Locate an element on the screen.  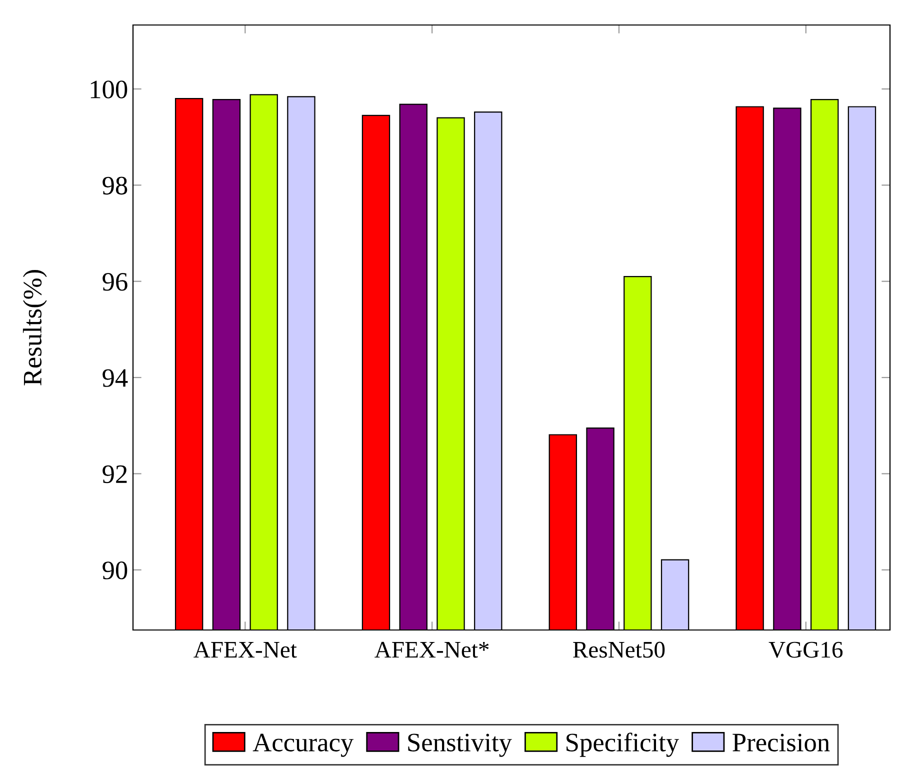
x-tick-label: AFEX-Net* is located at coordinates (431, 650).